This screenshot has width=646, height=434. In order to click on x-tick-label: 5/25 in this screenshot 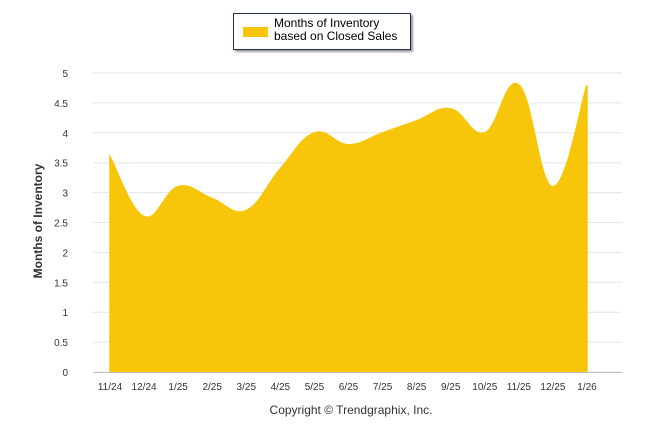, I will do `click(315, 387)`.